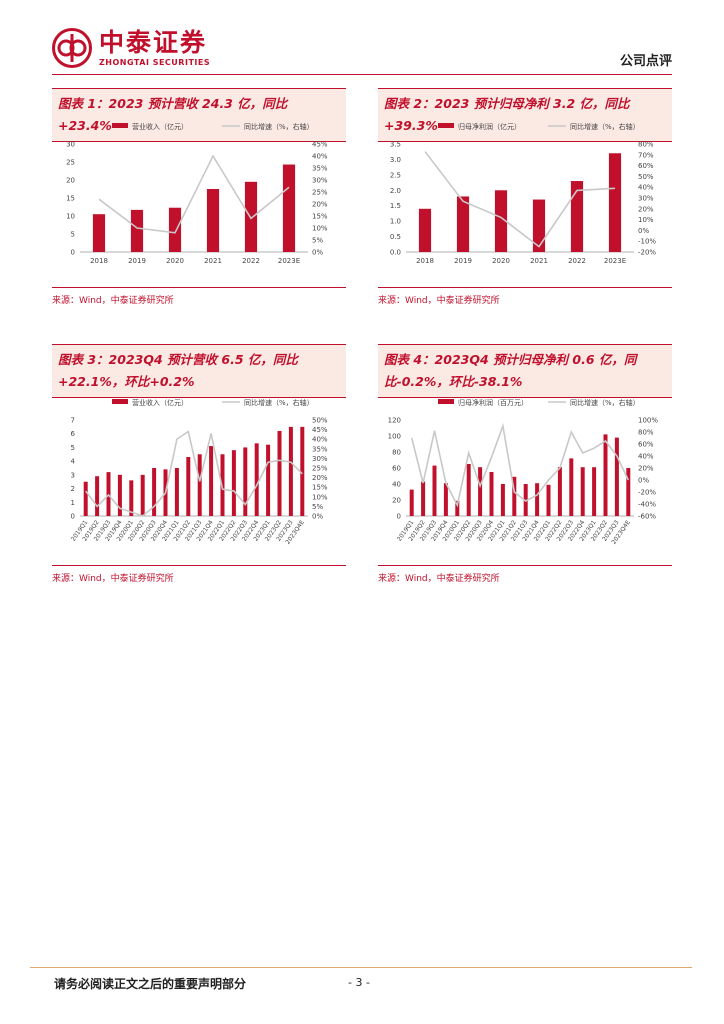  I want to click on x-tick-label: 2019, so click(463, 261).